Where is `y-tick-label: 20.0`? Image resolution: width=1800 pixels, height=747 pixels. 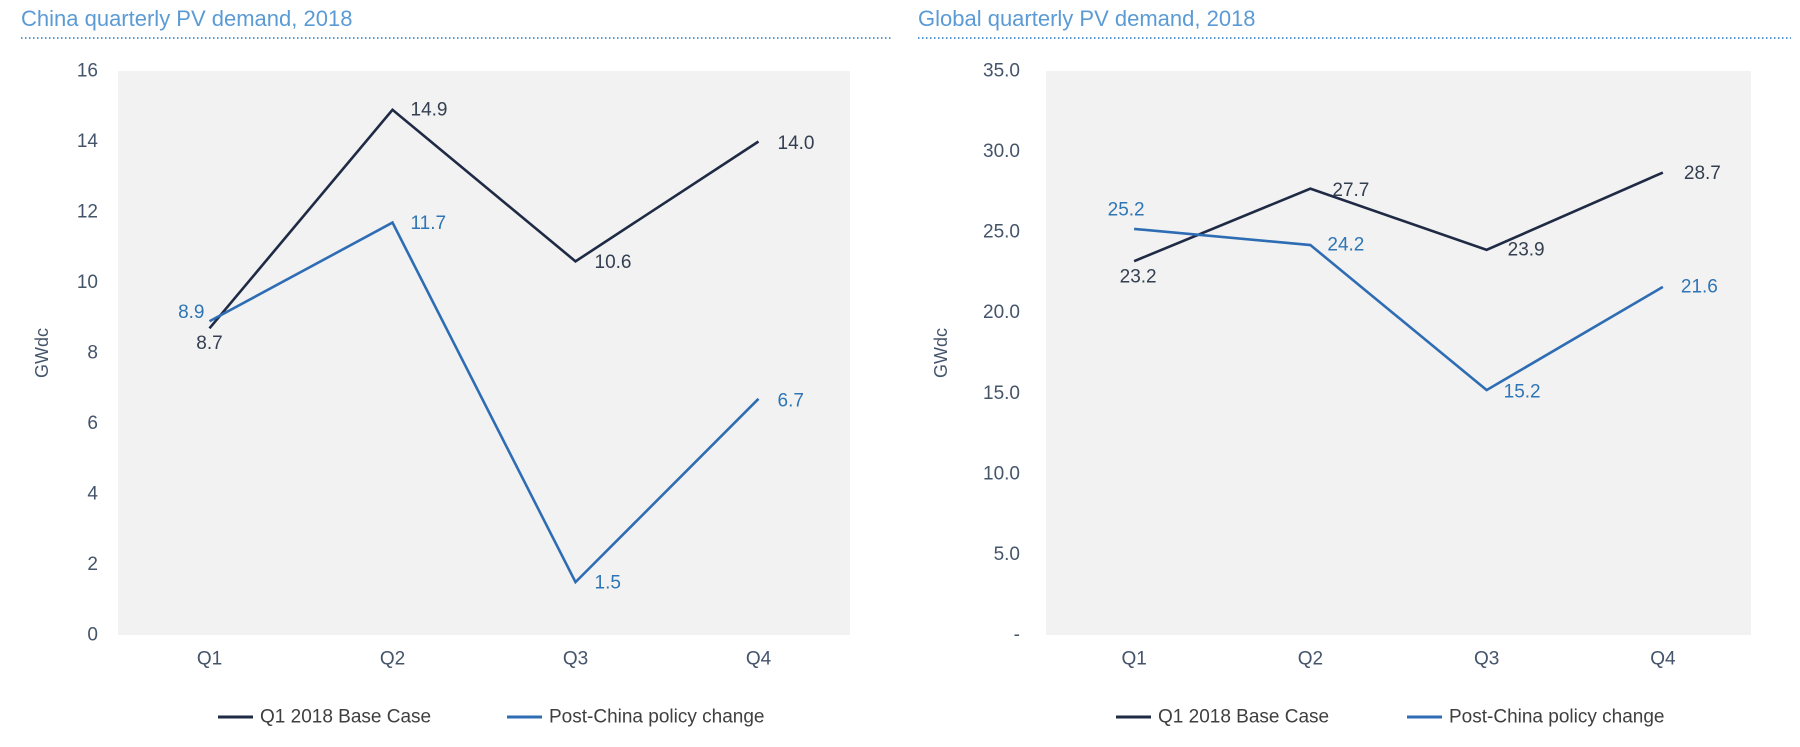
y-tick-label: 20.0 is located at coordinates (1001, 312).